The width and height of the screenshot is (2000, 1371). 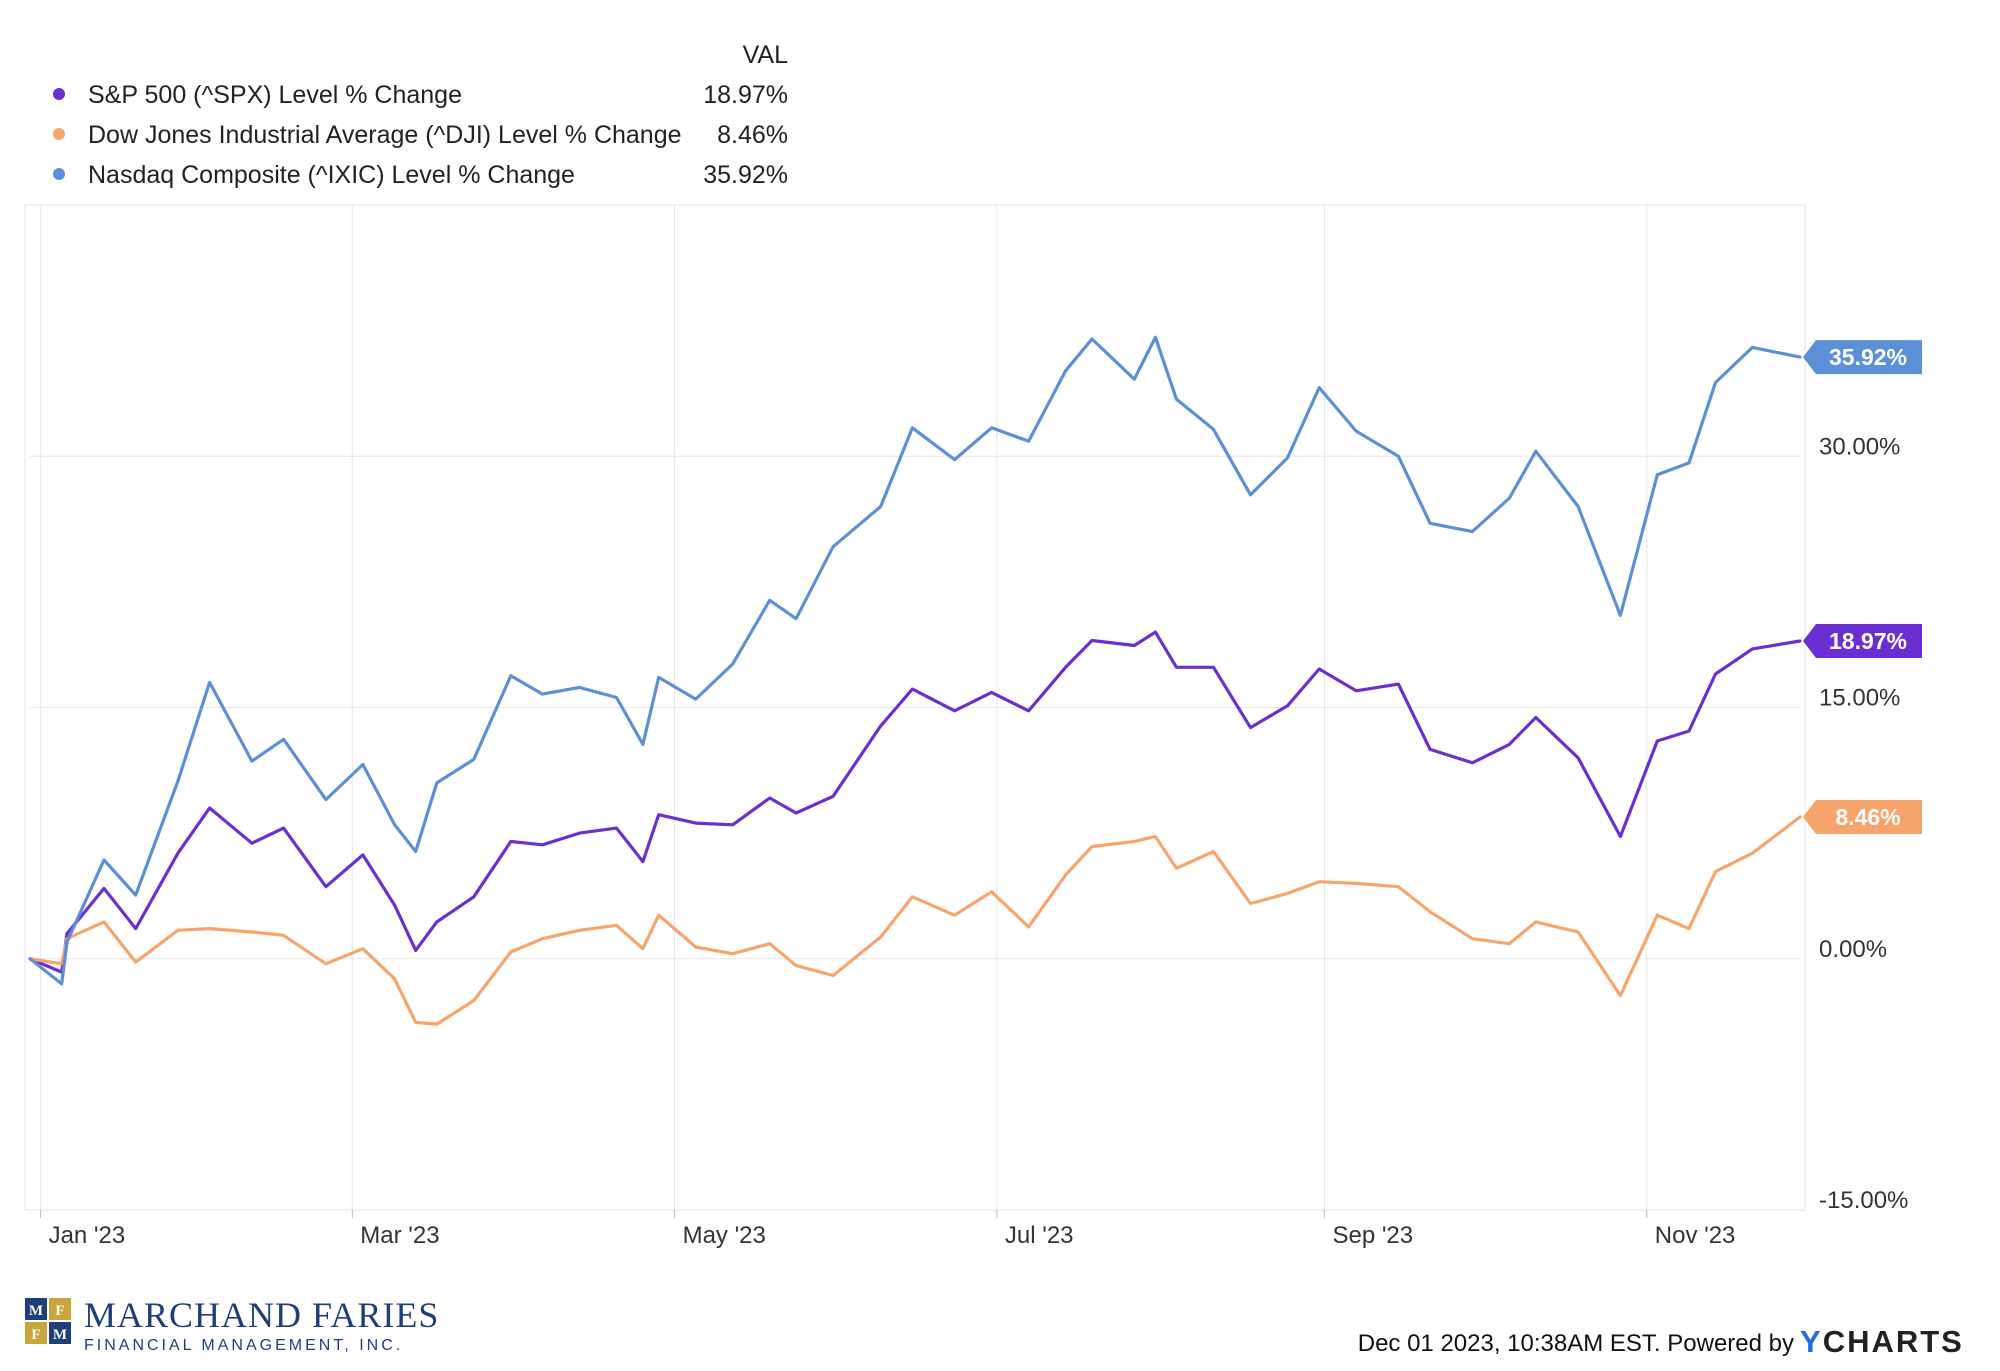 What do you see at coordinates (59, 94) in the screenshot?
I see `legend-marker-spx` at bounding box center [59, 94].